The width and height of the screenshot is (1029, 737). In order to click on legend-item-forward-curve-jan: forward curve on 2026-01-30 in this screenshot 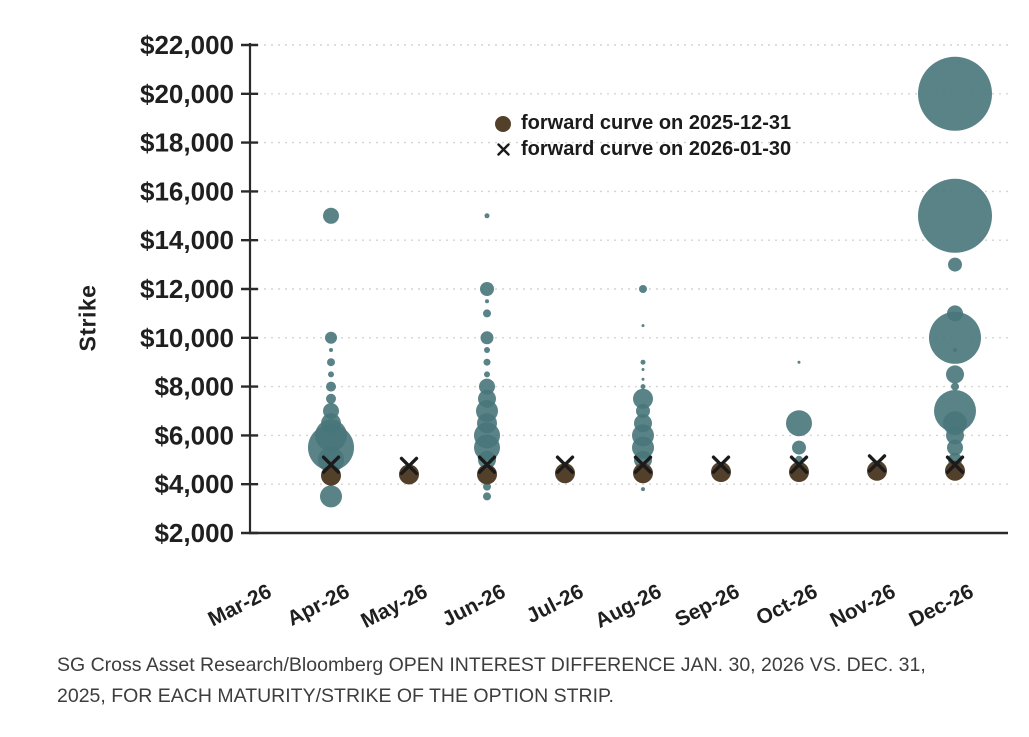, I will do `click(642, 149)`.